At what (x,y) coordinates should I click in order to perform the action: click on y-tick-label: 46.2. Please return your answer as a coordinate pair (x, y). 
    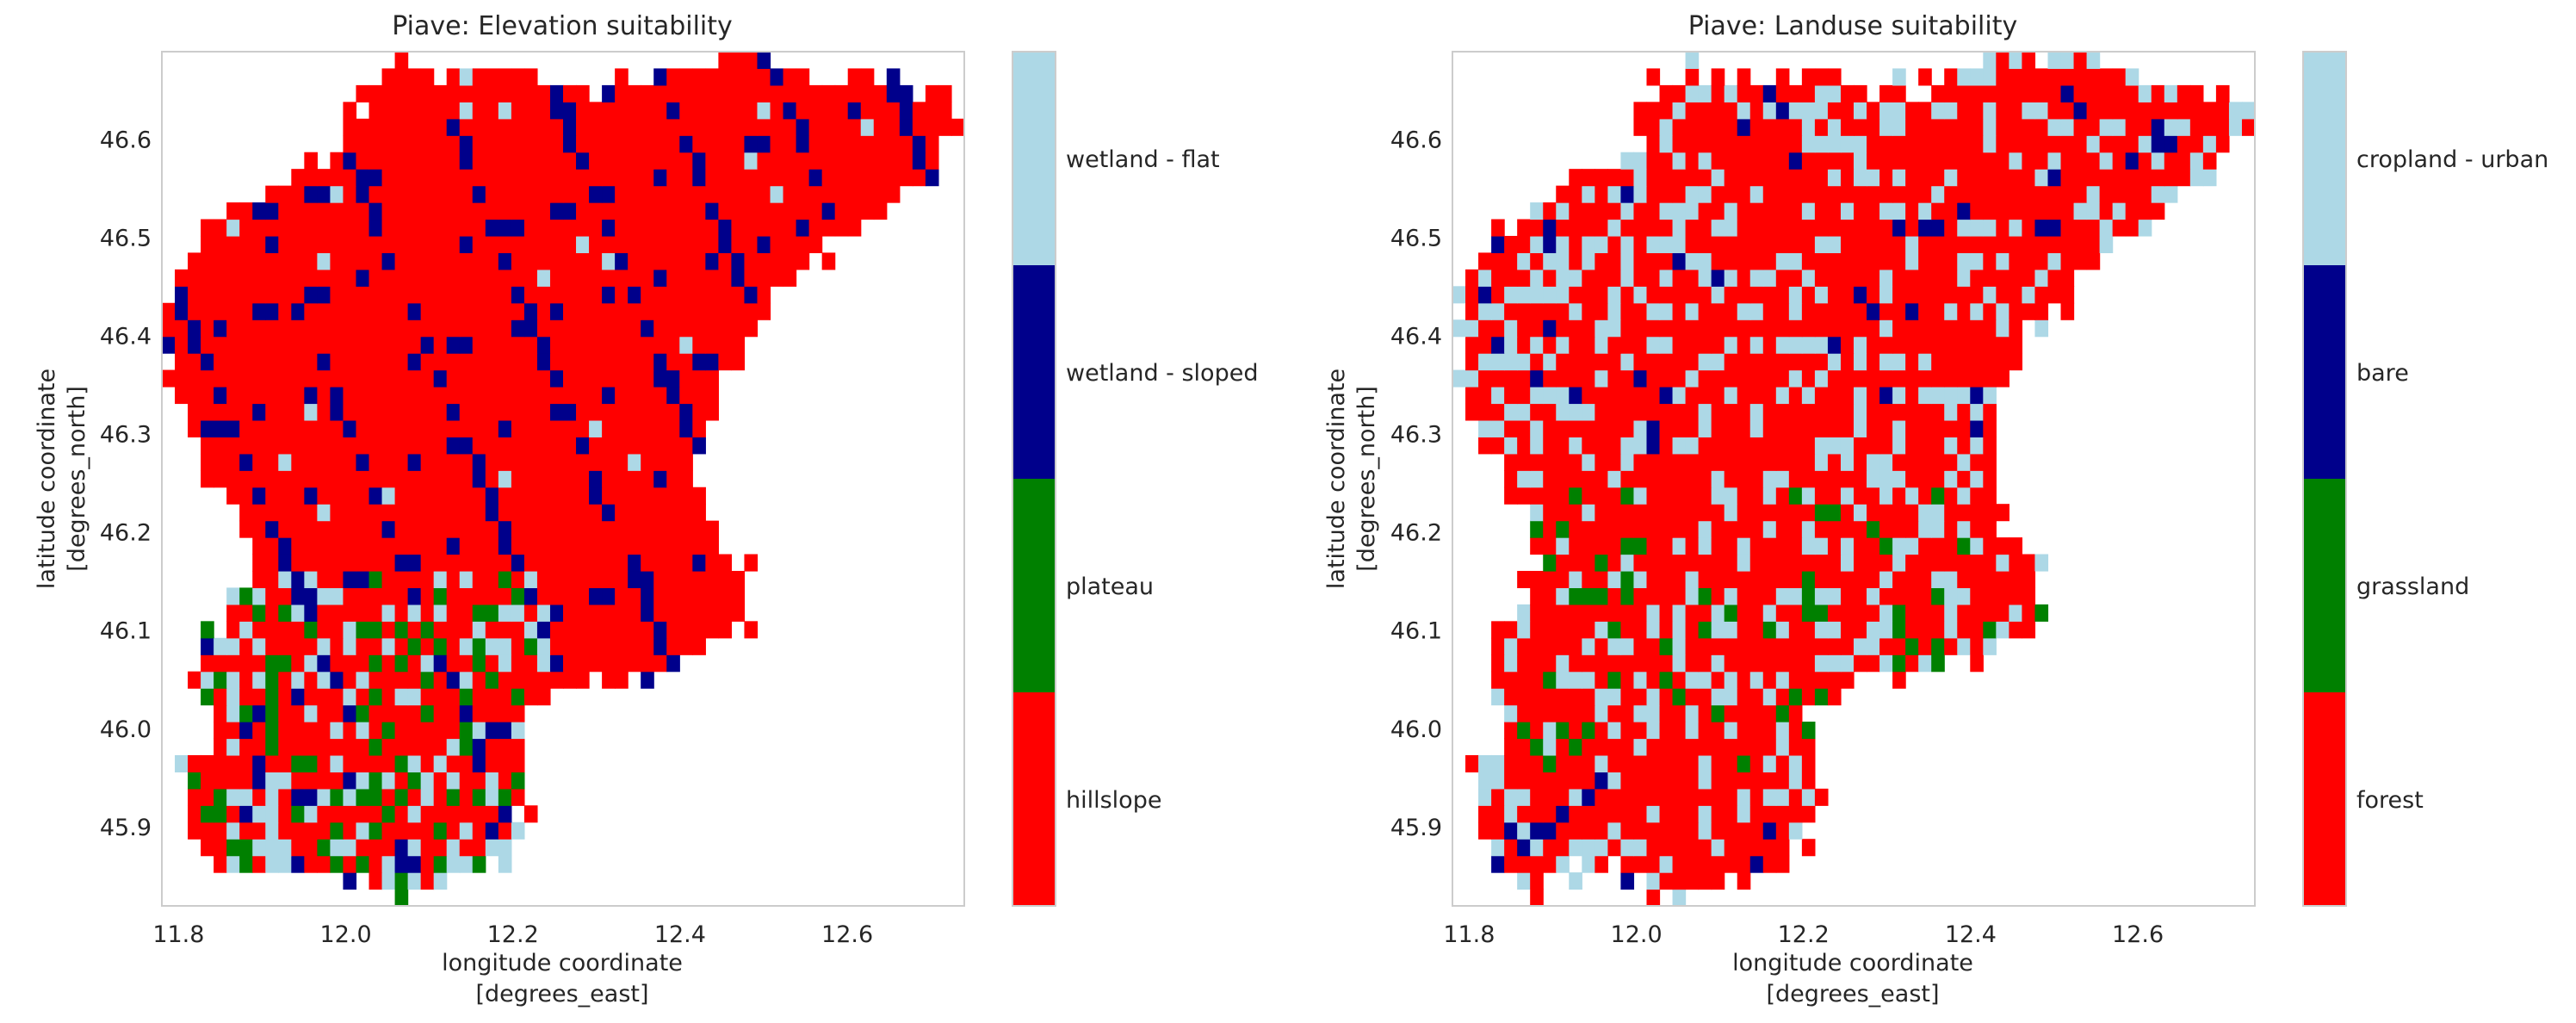
    Looking at the image, I should click on (126, 534).